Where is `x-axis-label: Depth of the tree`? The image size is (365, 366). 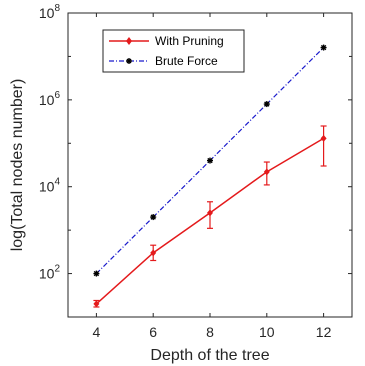 x-axis-label: Depth of the tree is located at coordinates (209, 355).